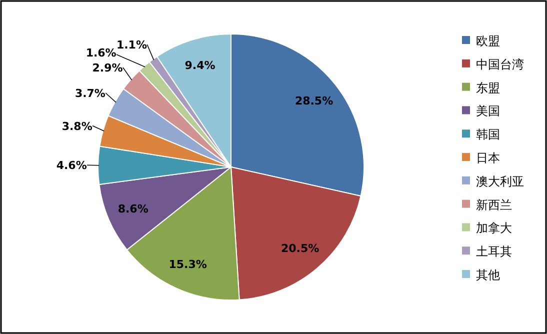 The image size is (547, 334). Describe the element at coordinates (101, 53) in the screenshot. I see `data-label: 1.6%` at that location.